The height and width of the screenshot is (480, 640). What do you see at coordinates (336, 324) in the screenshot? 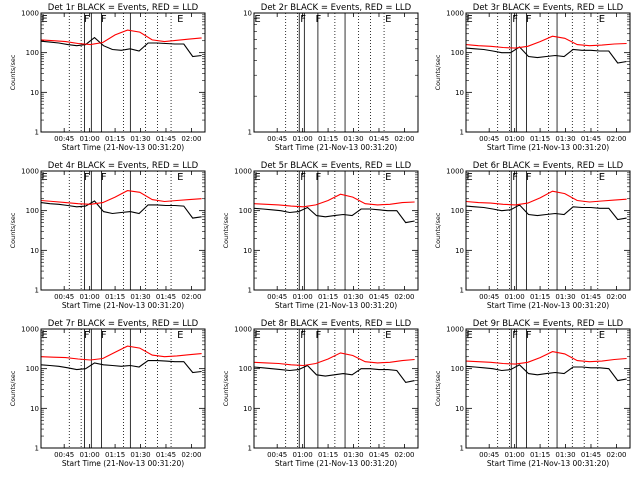
I see `panel-title: Det 8r BLACK = Events, RED = LLD` at bounding box center [336, 324].